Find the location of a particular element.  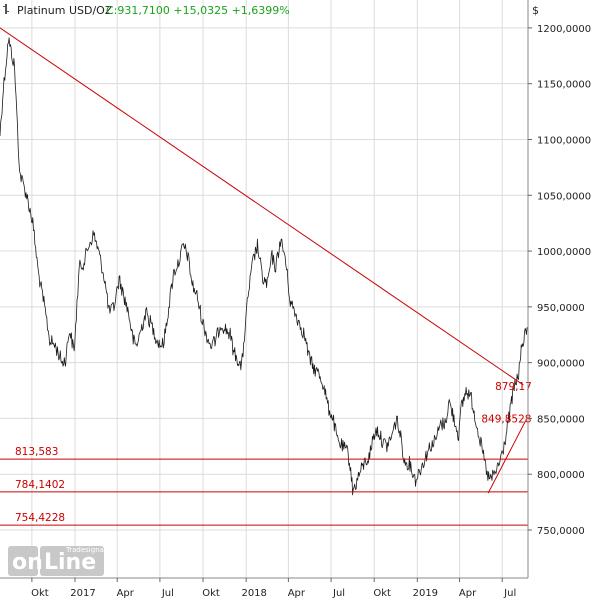

level-annotation: 849,8528 is located at coordinates (506, 420).